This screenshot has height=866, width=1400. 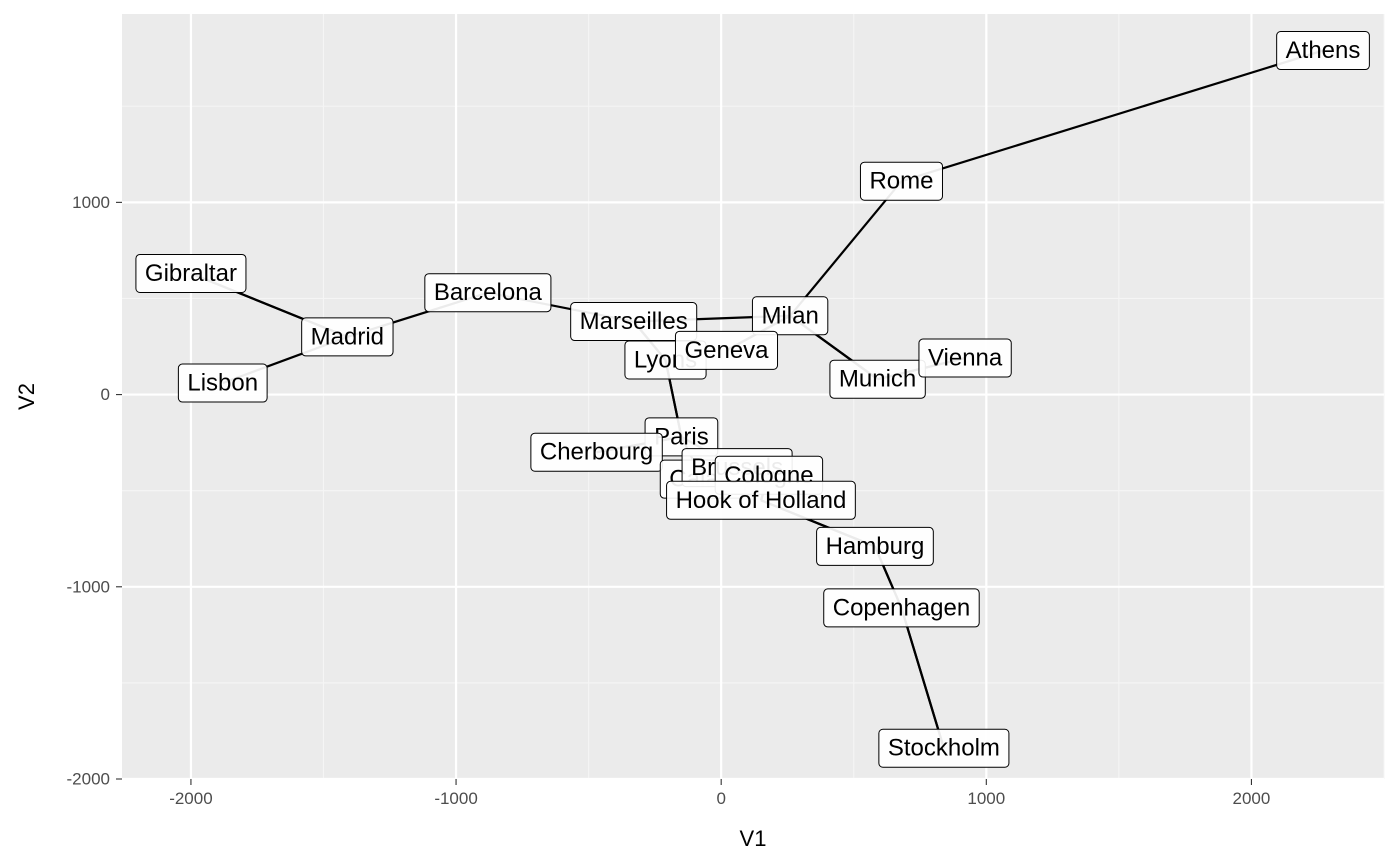 I want to click on y-axis: -2000 -1000 0 1000, so click(x=94, y=491).